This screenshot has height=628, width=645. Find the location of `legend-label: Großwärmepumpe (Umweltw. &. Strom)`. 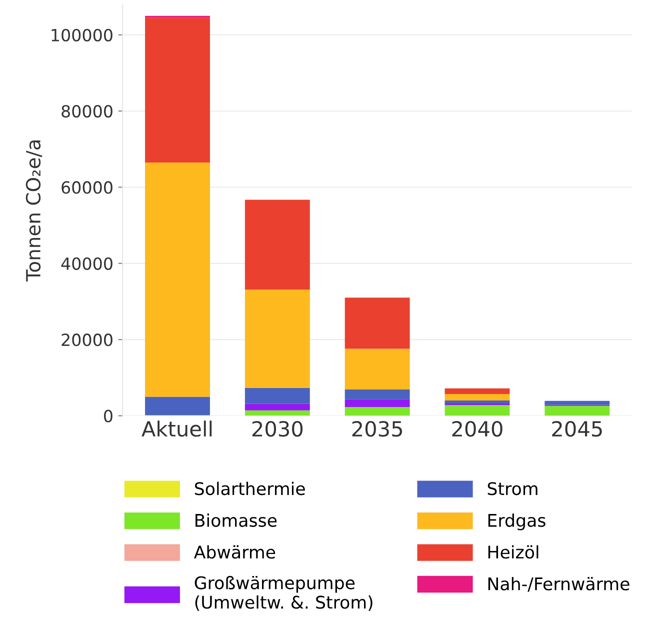

legend-label: Großwärmepumpe (Umweltw. &. Strom) is located at coordinates (283, 593).